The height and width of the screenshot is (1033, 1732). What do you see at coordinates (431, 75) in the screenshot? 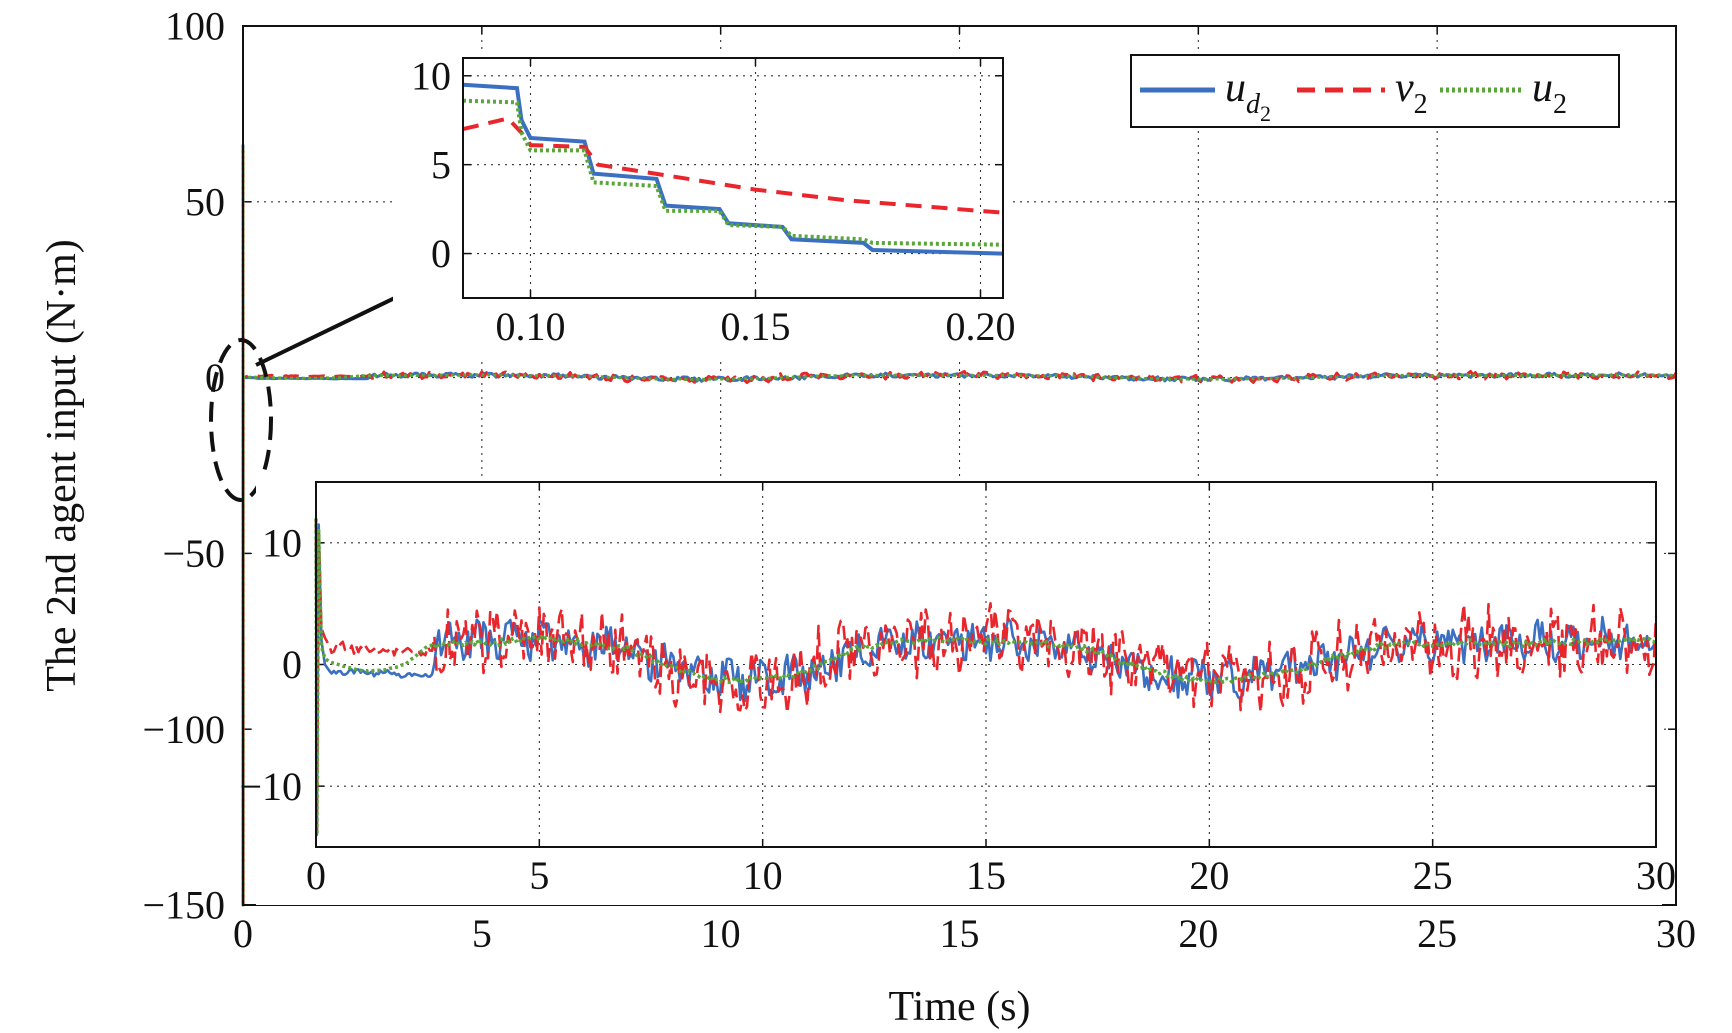
I see `inset-top-y-tick-label: 10` at bounding box center [431, 75].